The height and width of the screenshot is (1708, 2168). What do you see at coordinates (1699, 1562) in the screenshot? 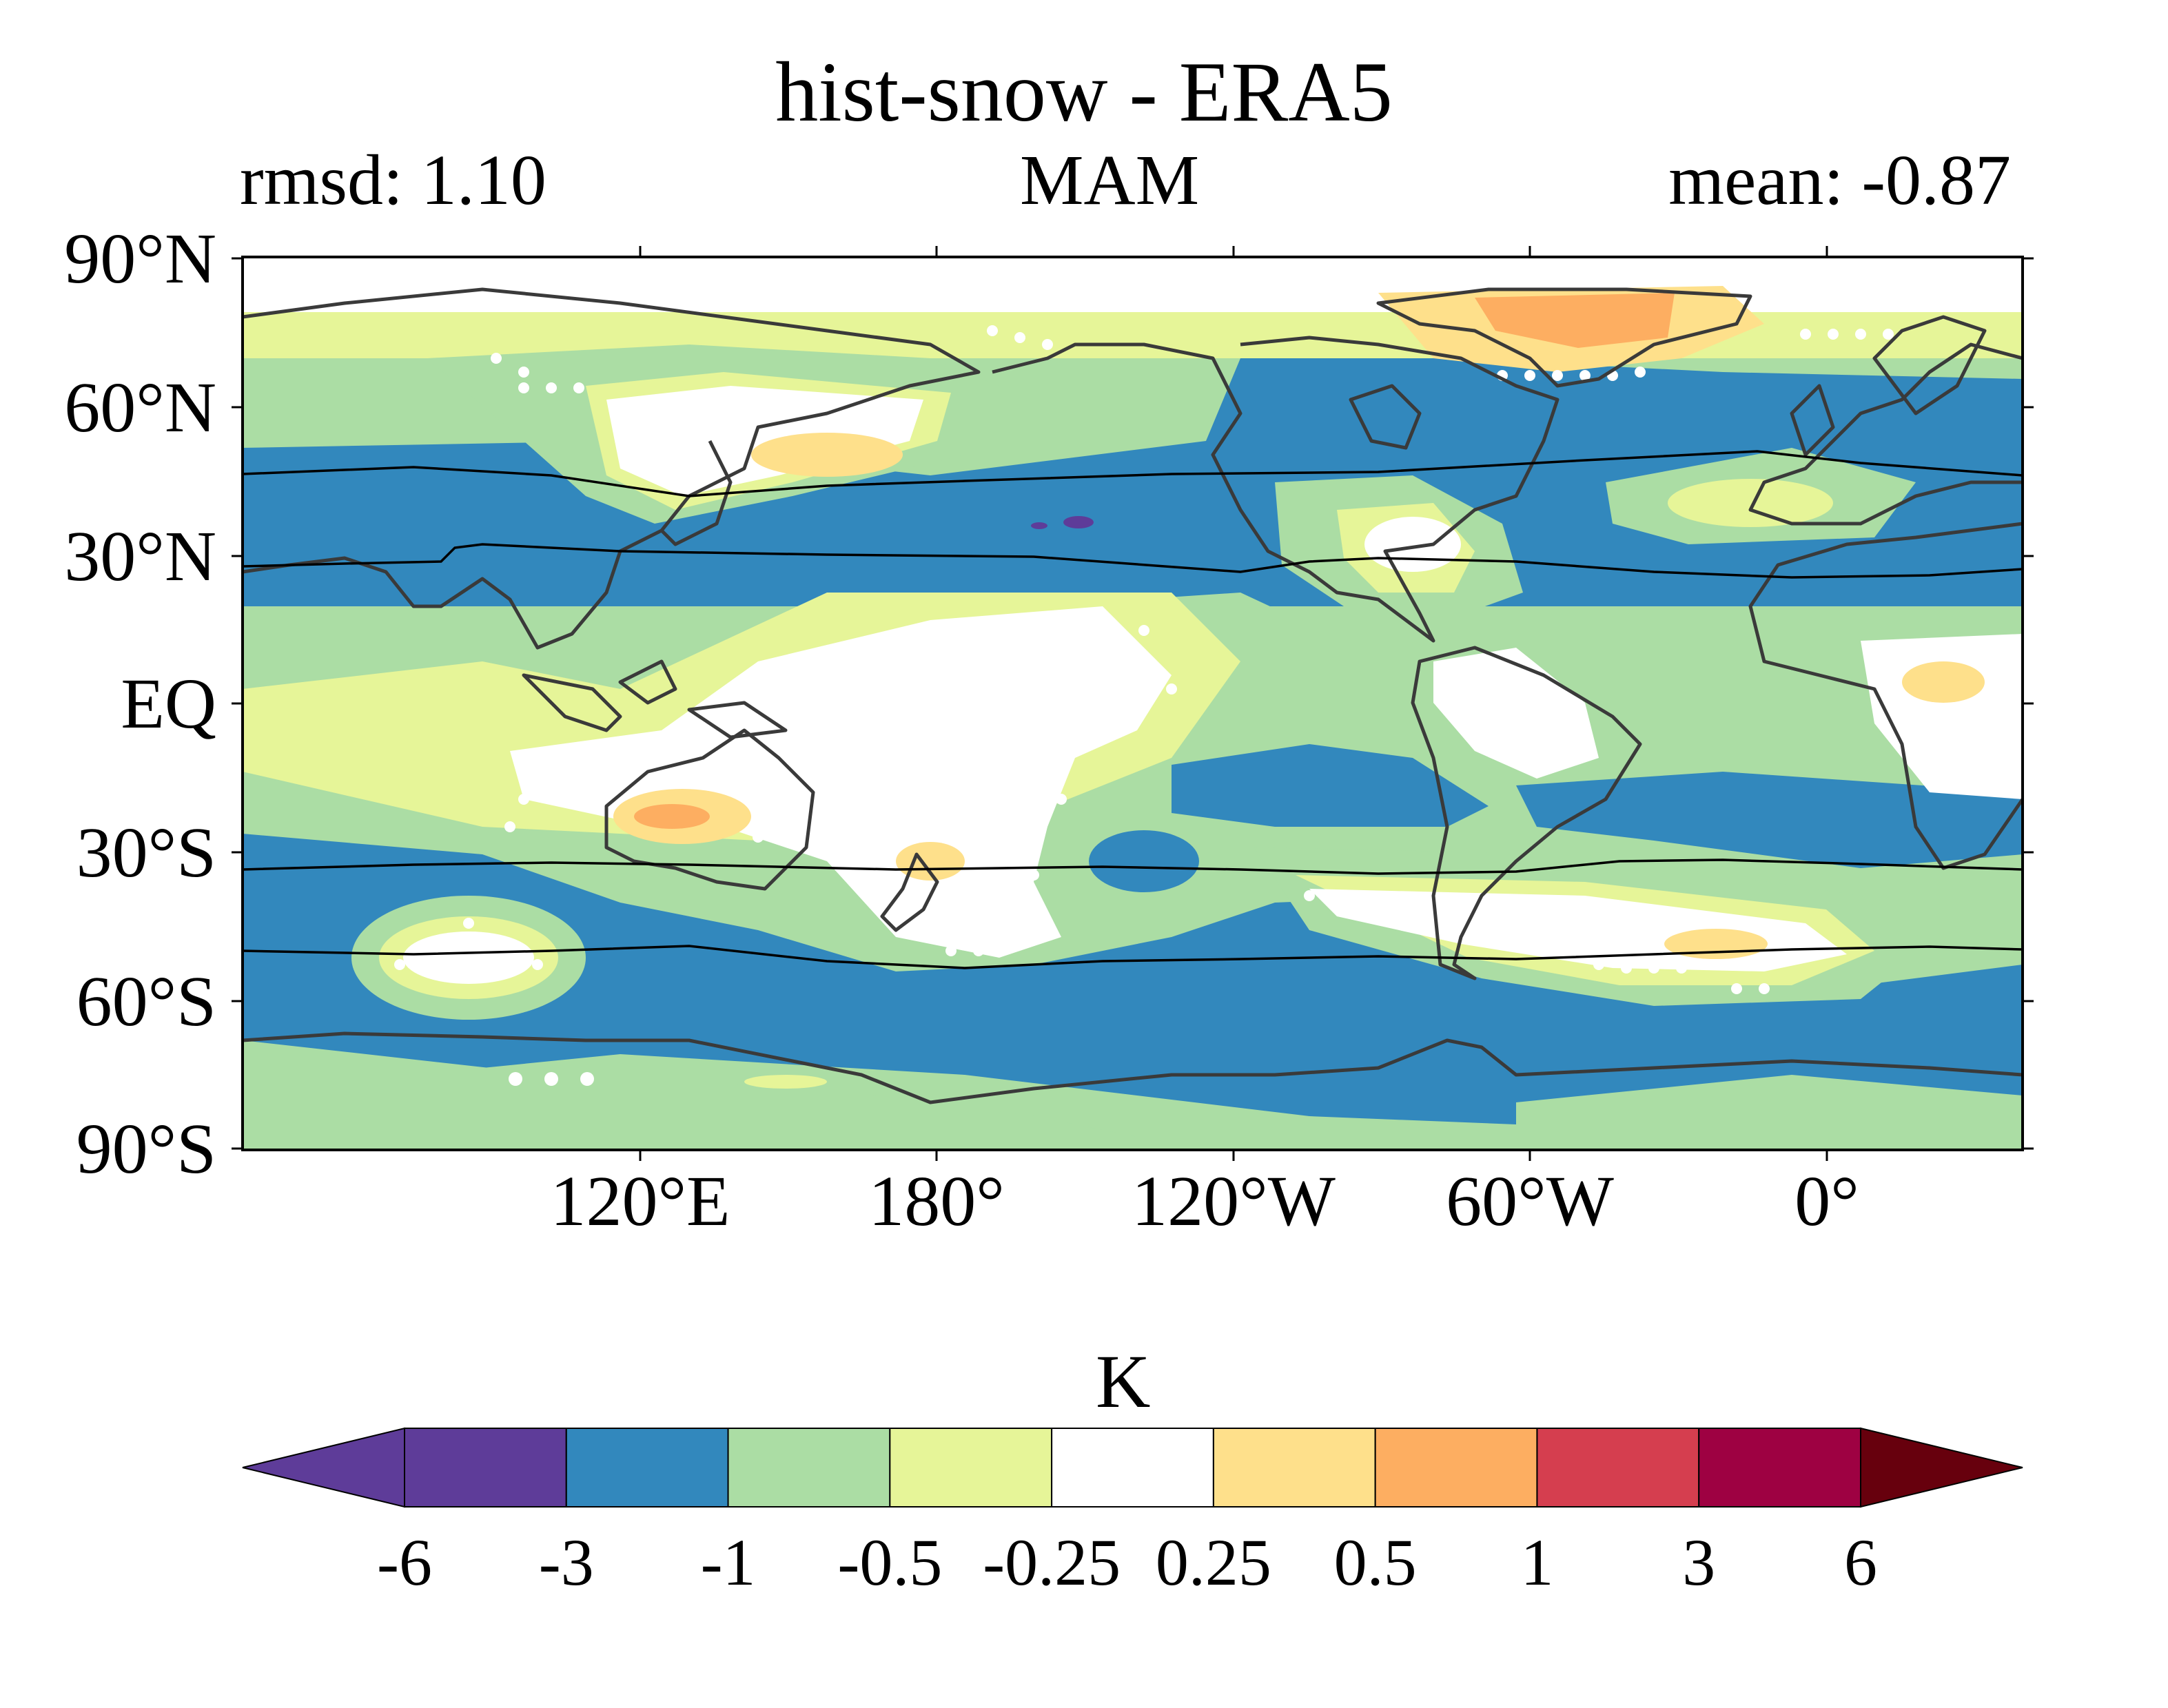
I see `colorbar-tick-label: 3` at bounding box center [1699, 1562].